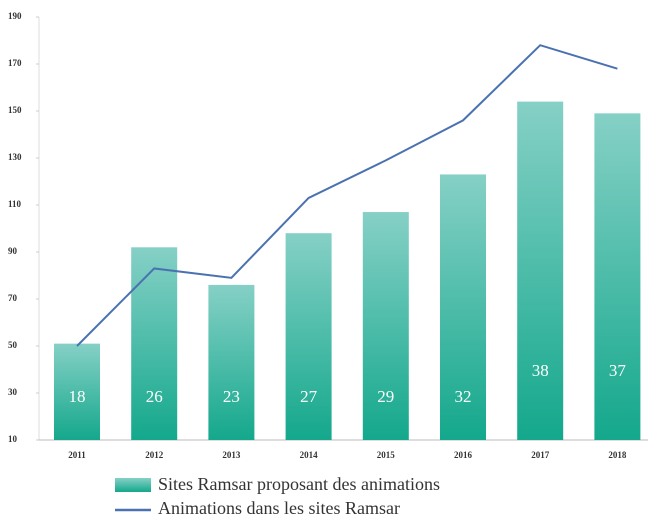  I want to click on x-tick-label: 2014, so click(309, 455).